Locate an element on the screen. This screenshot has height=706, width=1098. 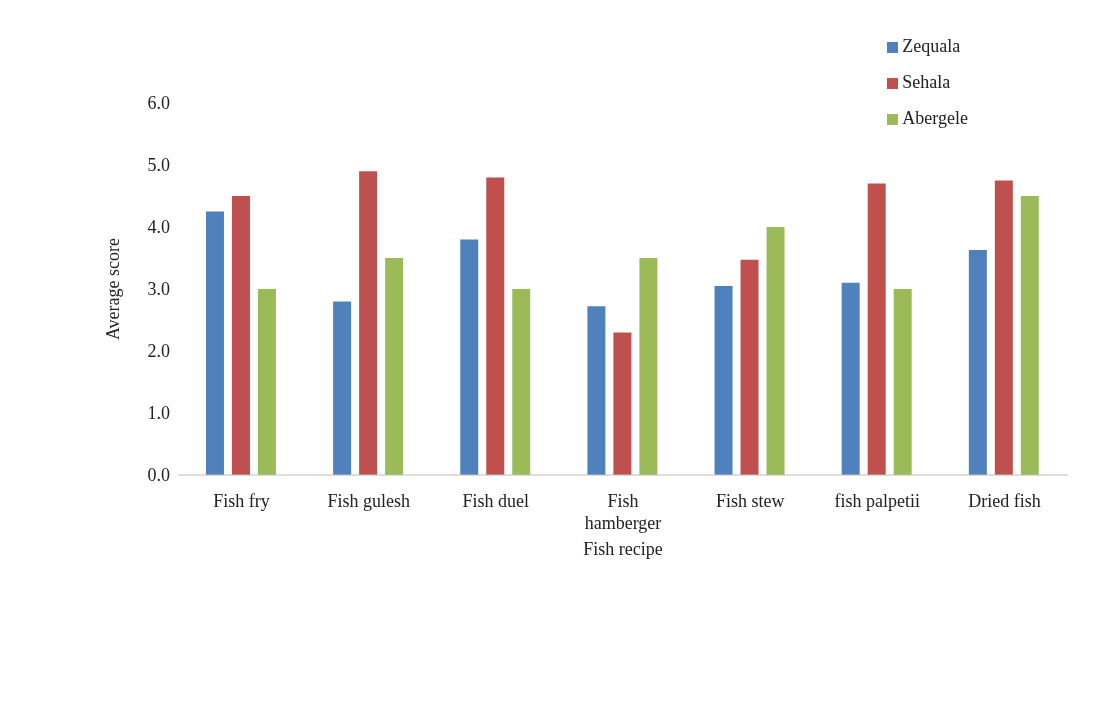
y-tick-label: 5.0 is located at coordinates (158, 165).